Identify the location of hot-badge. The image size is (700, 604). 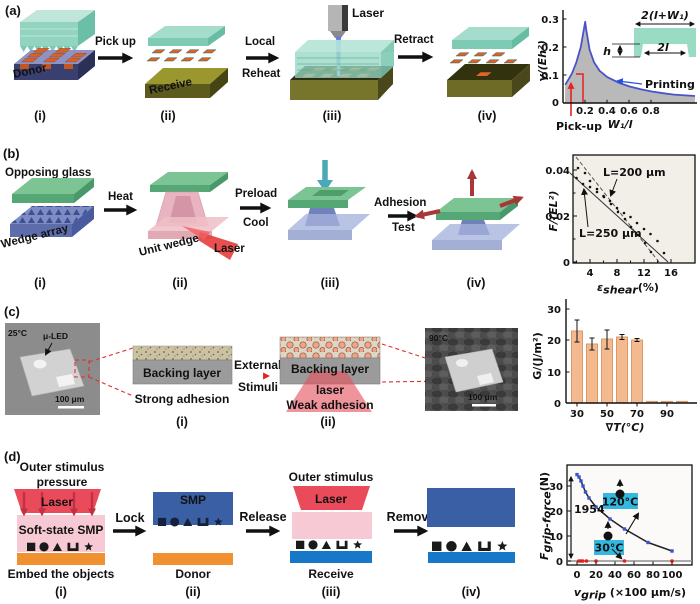
(620, 501).